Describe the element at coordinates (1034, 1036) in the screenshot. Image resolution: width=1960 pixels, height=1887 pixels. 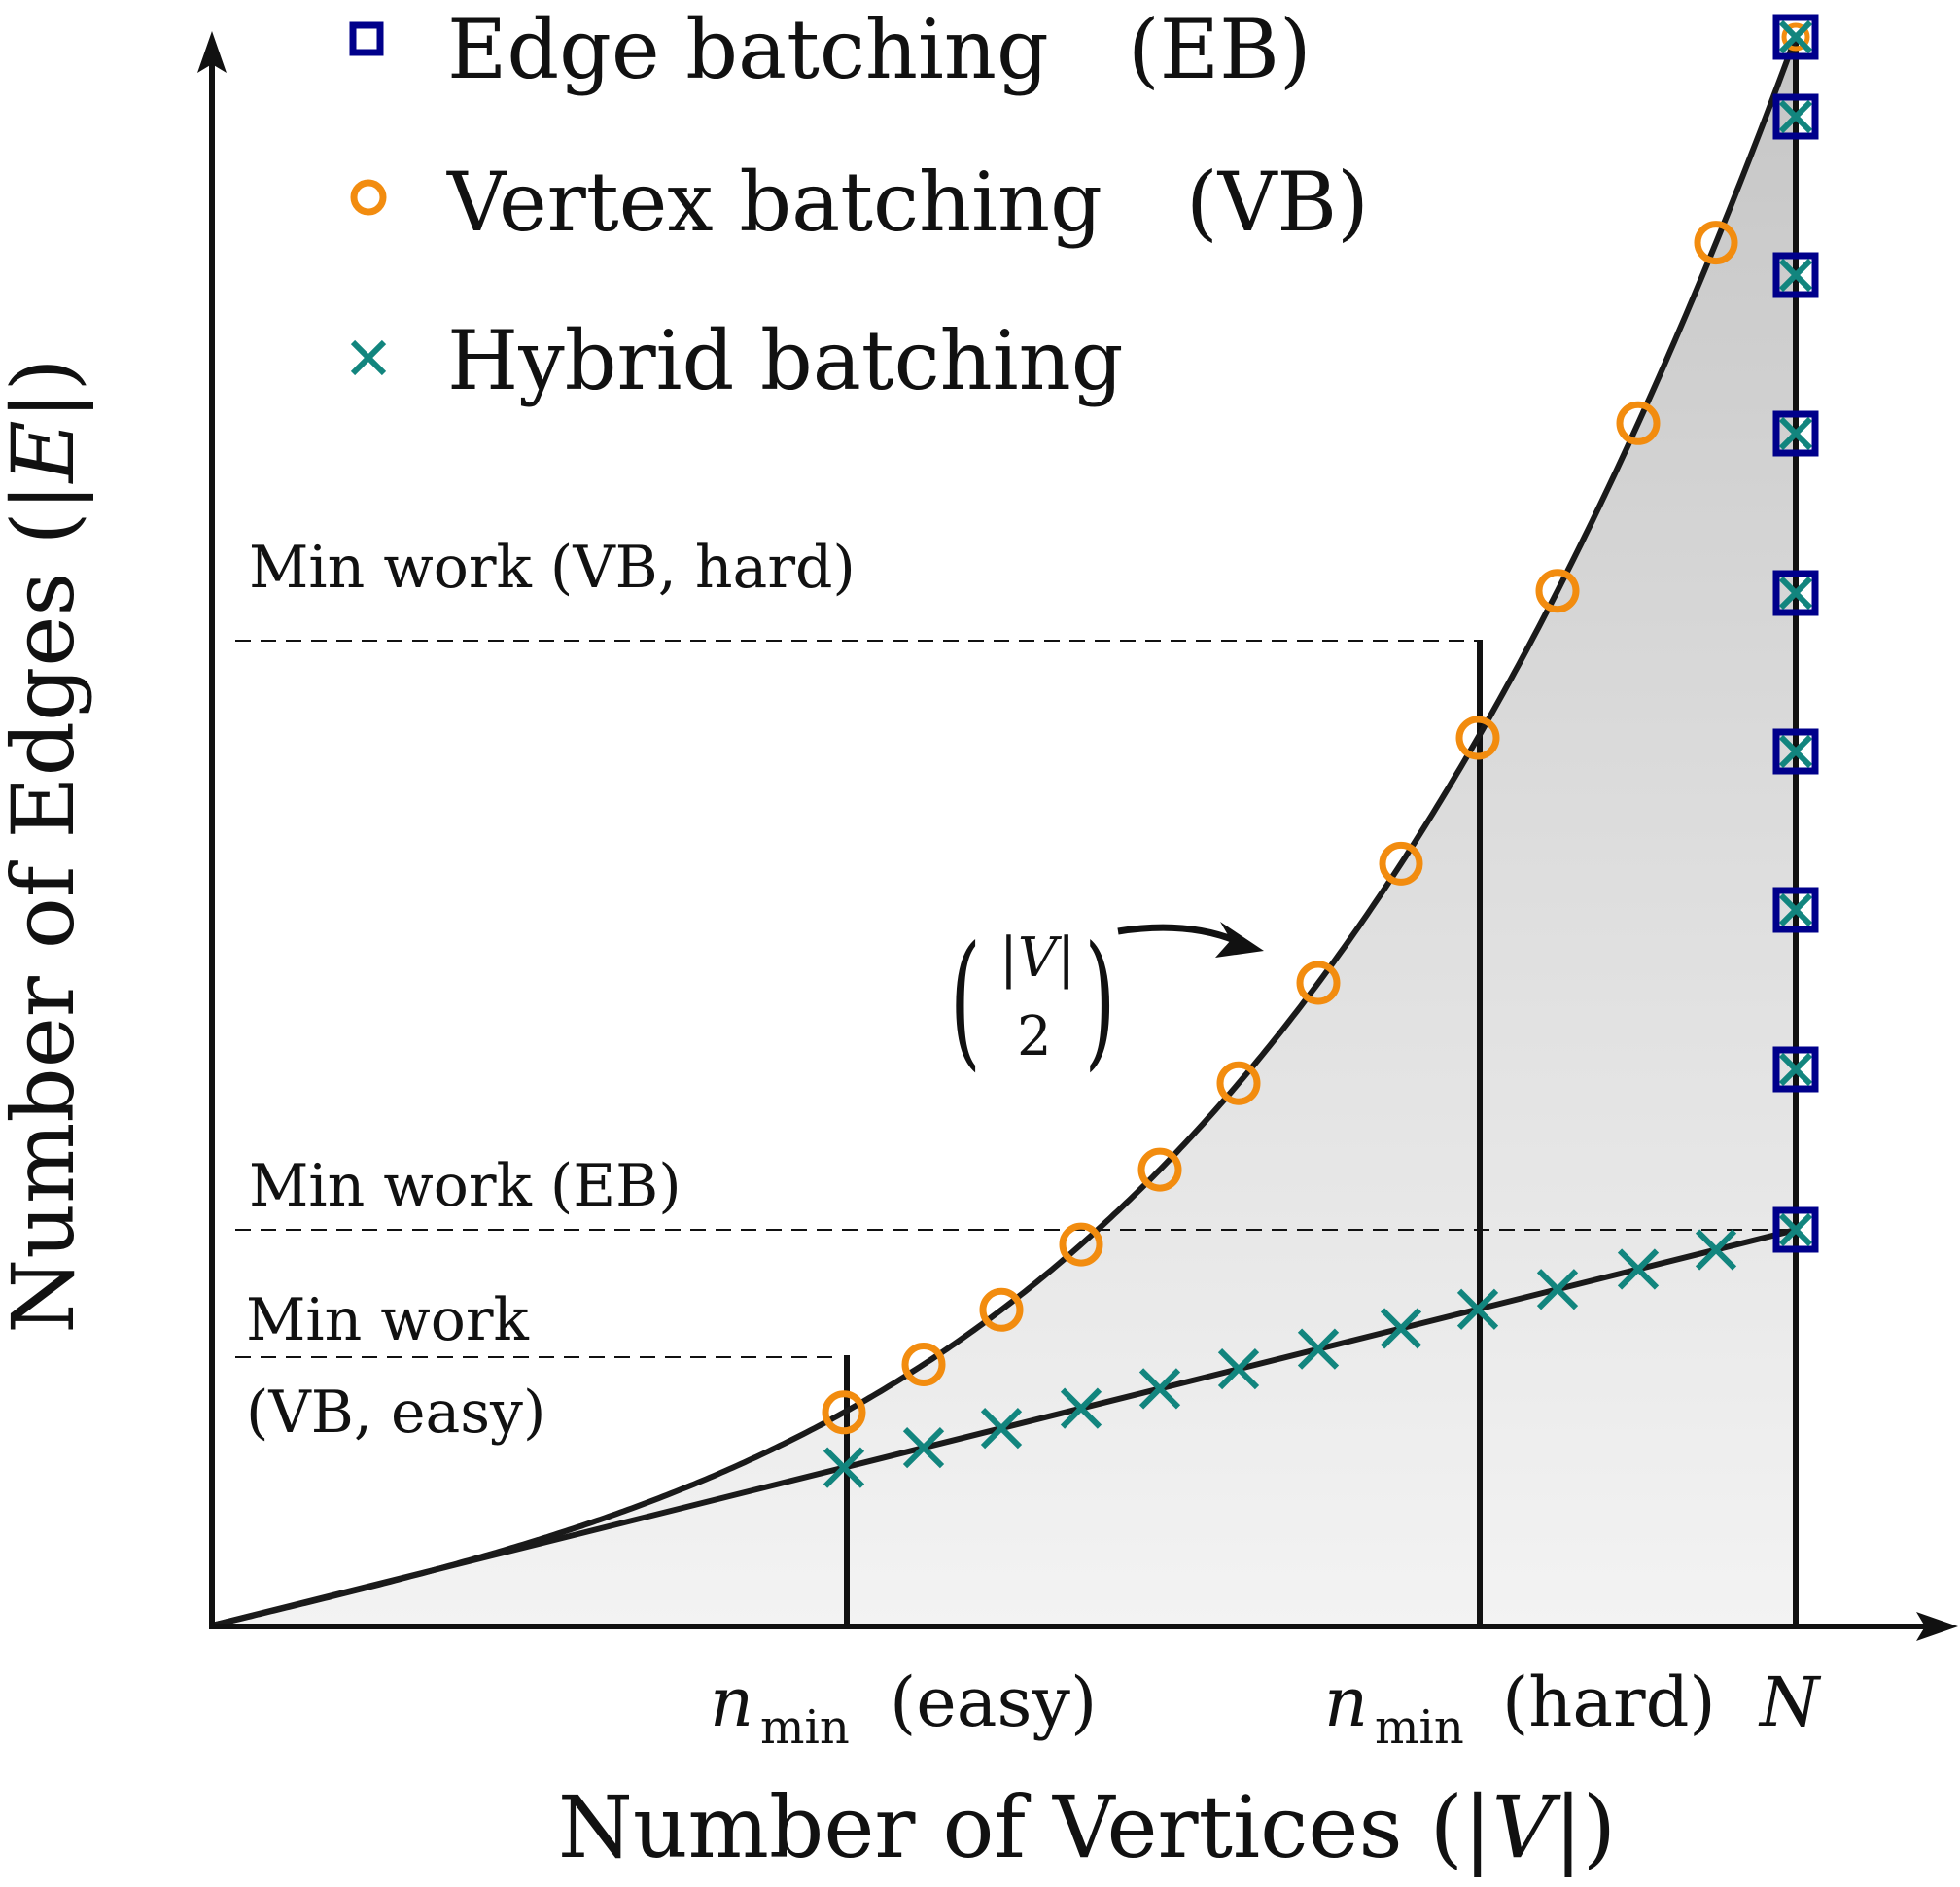
I see `binomial-bottom: 2` at that location.